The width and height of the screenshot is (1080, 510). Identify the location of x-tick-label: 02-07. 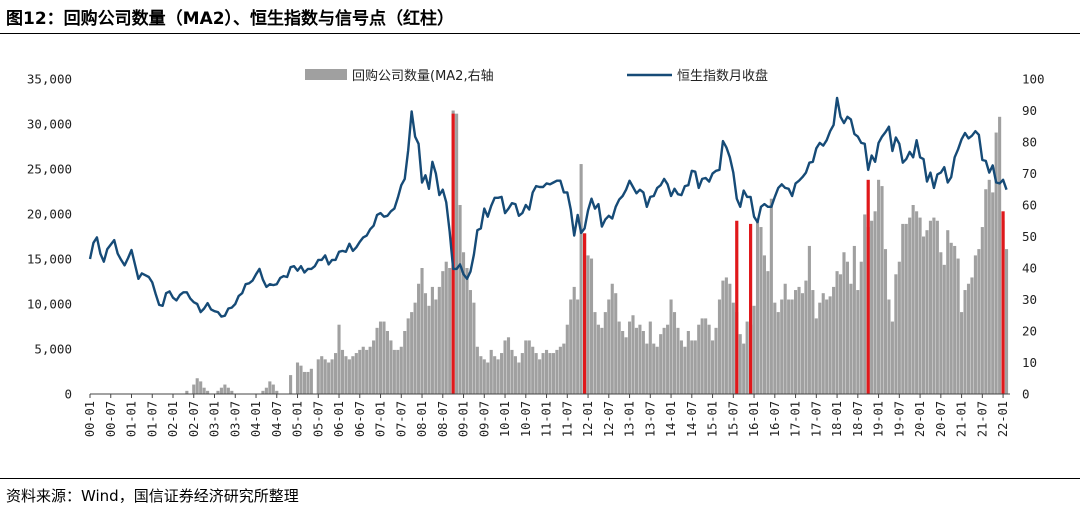
(194, 419).